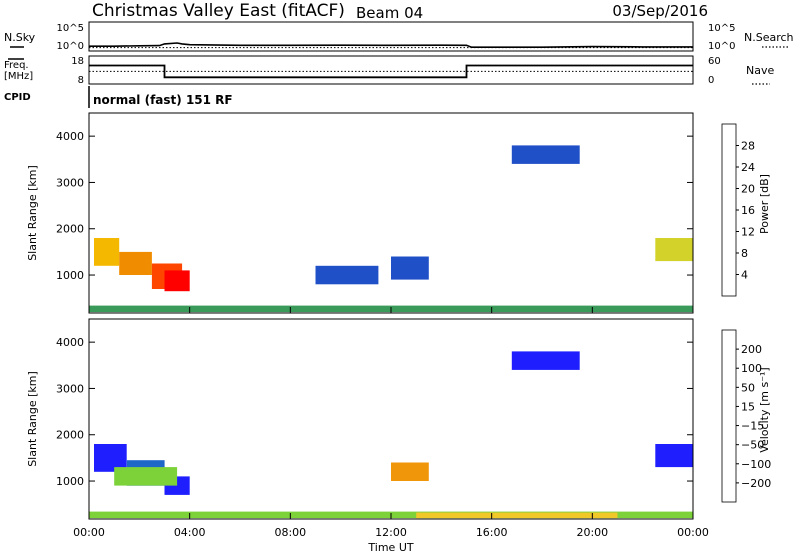  I want to click on x-tick-label-4: 16:00, so click(492, 532).